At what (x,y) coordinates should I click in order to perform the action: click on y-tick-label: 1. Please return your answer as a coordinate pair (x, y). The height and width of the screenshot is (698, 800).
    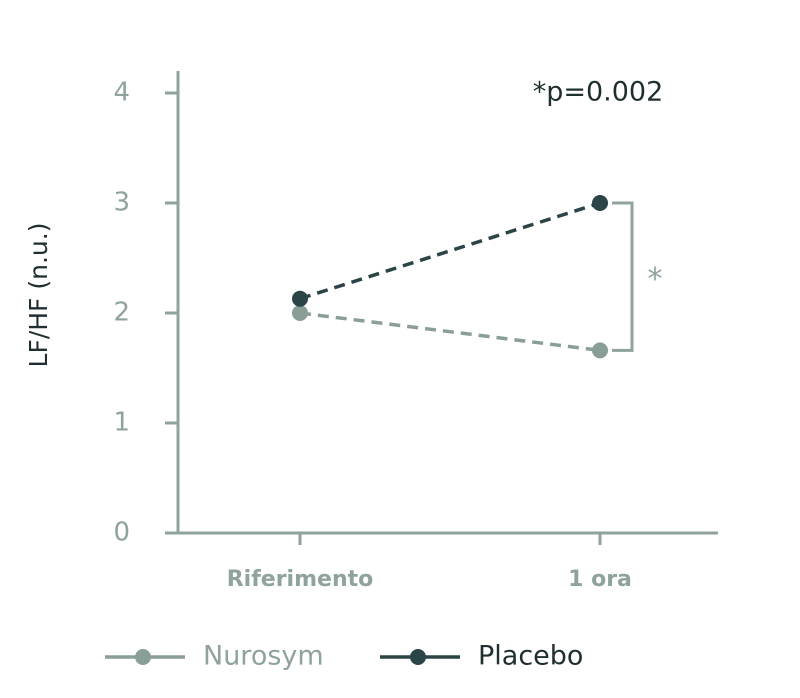
    Looking at the image, I should click on (121, 423).